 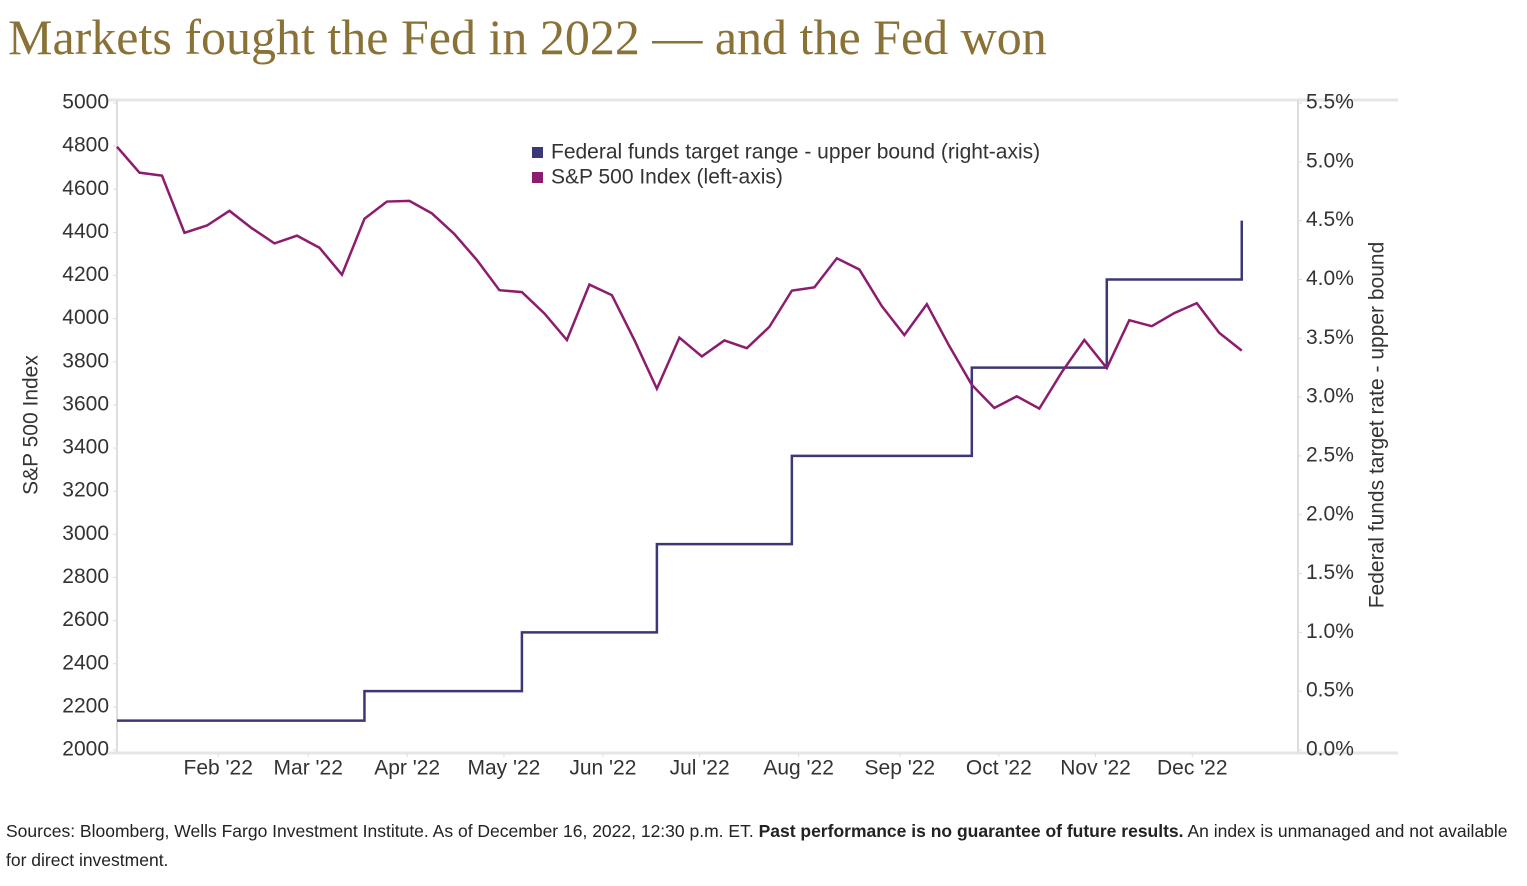 What do you see at coordinates (1330, 572) in the screenshot?
I see `y2-tick-label: 1.5%` at bounding box center [1330, 572].